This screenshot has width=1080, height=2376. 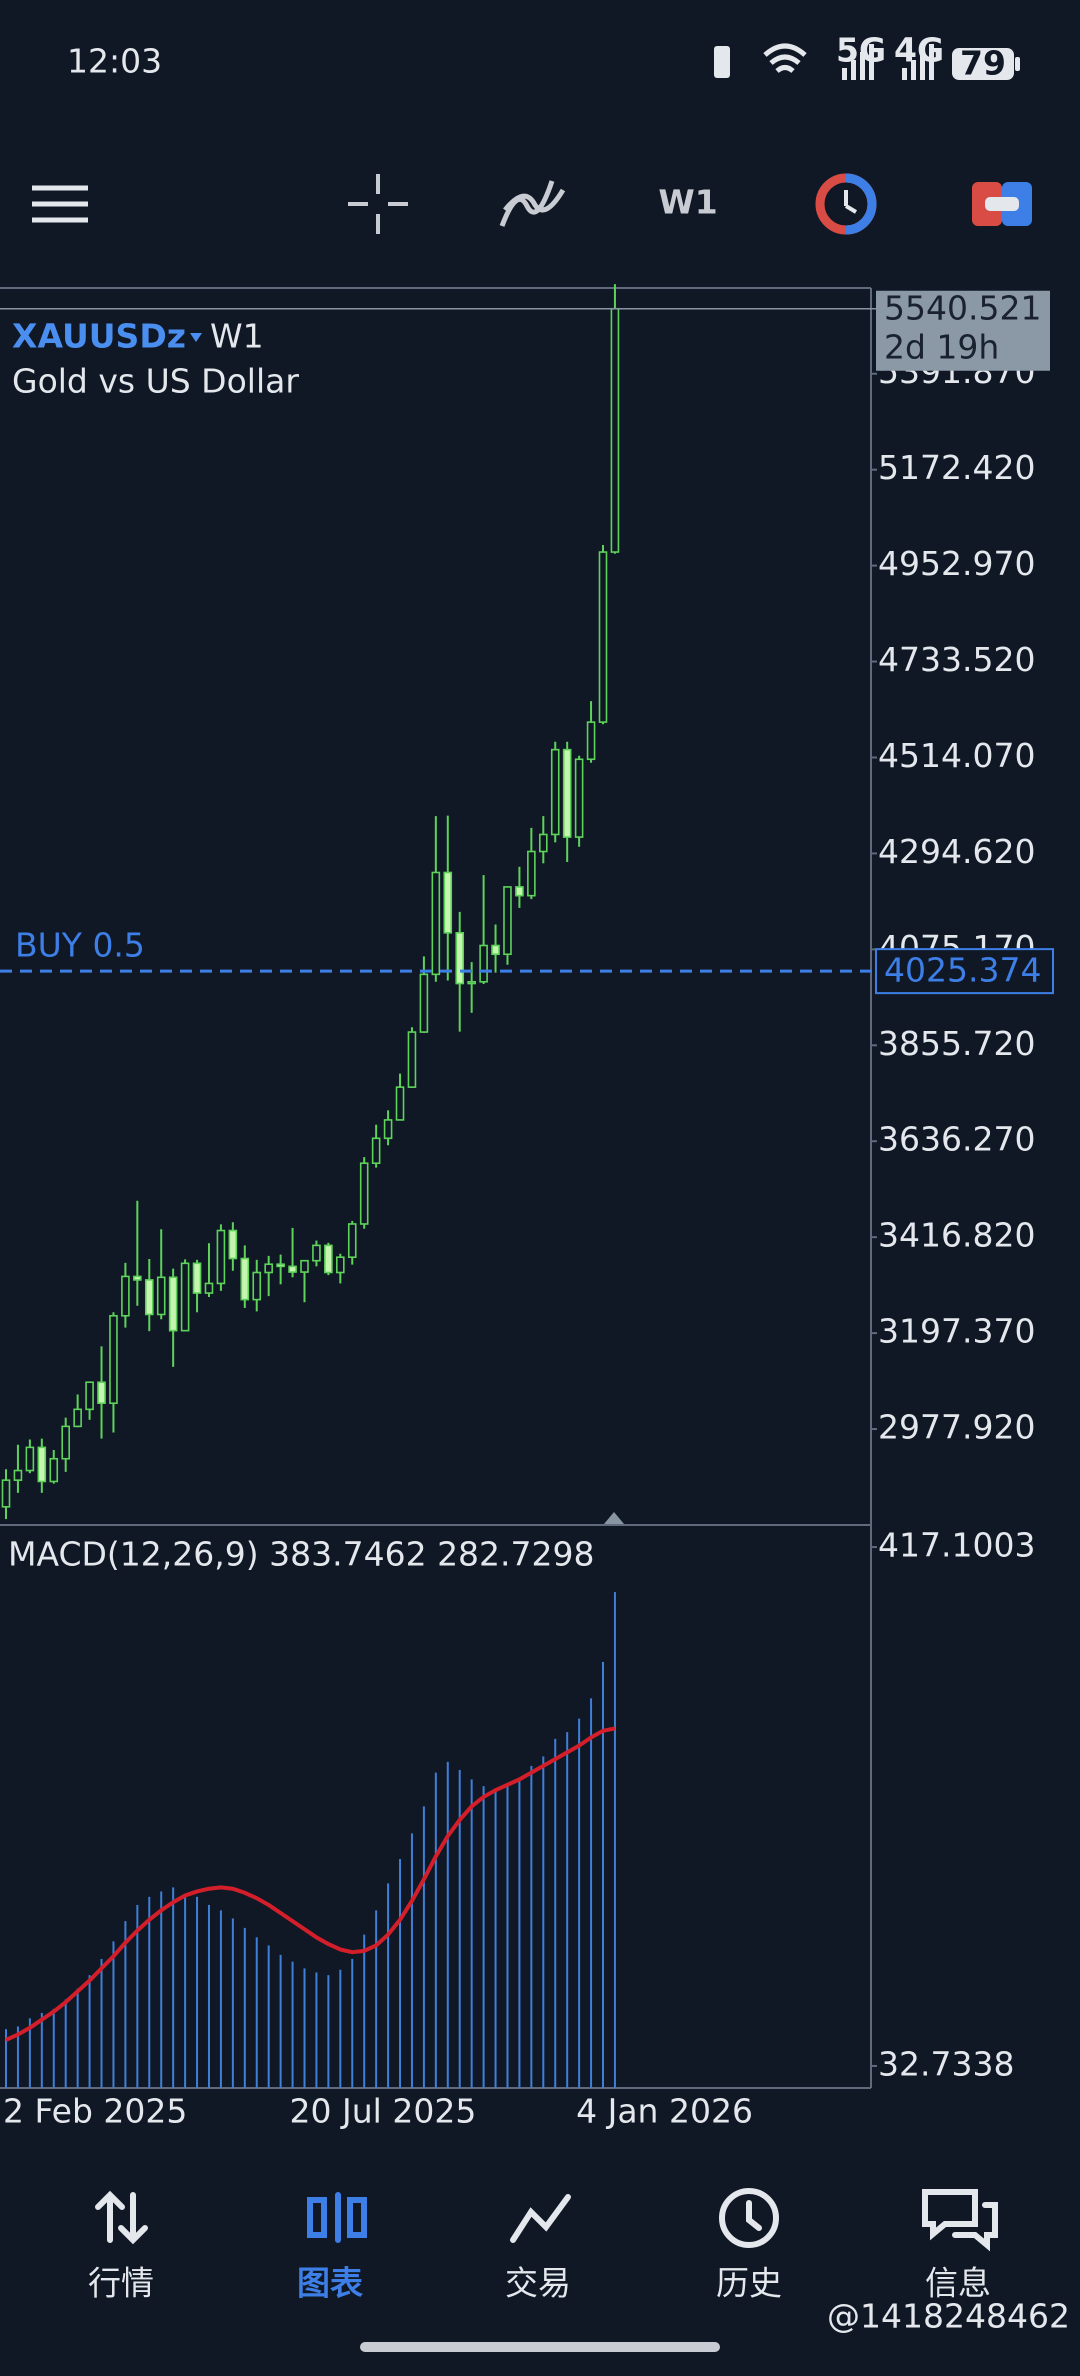 I want to click on y-tick-label: 4514.070, so click(x=956, y=755).